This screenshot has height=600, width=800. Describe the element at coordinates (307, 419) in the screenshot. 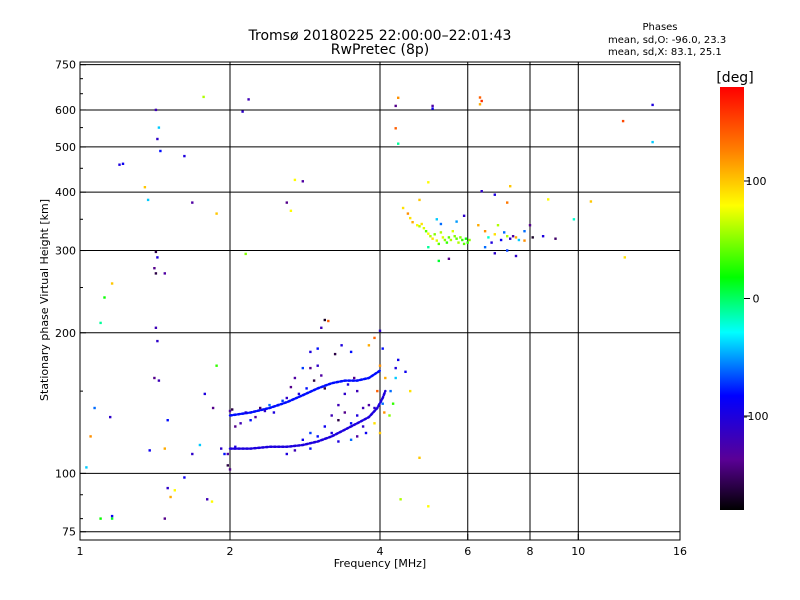

I see `o-trace-line` at that location.